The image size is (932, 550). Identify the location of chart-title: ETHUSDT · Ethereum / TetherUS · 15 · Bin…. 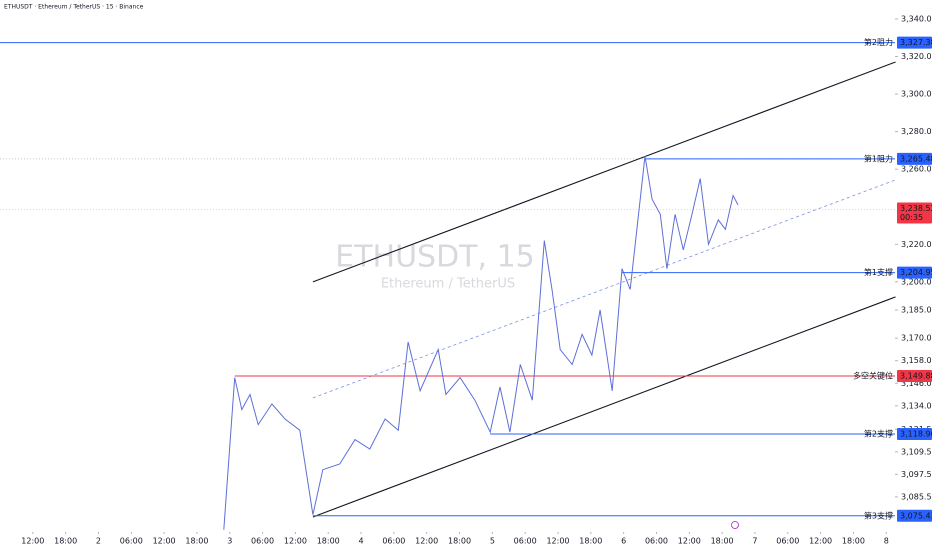
(74, 7).